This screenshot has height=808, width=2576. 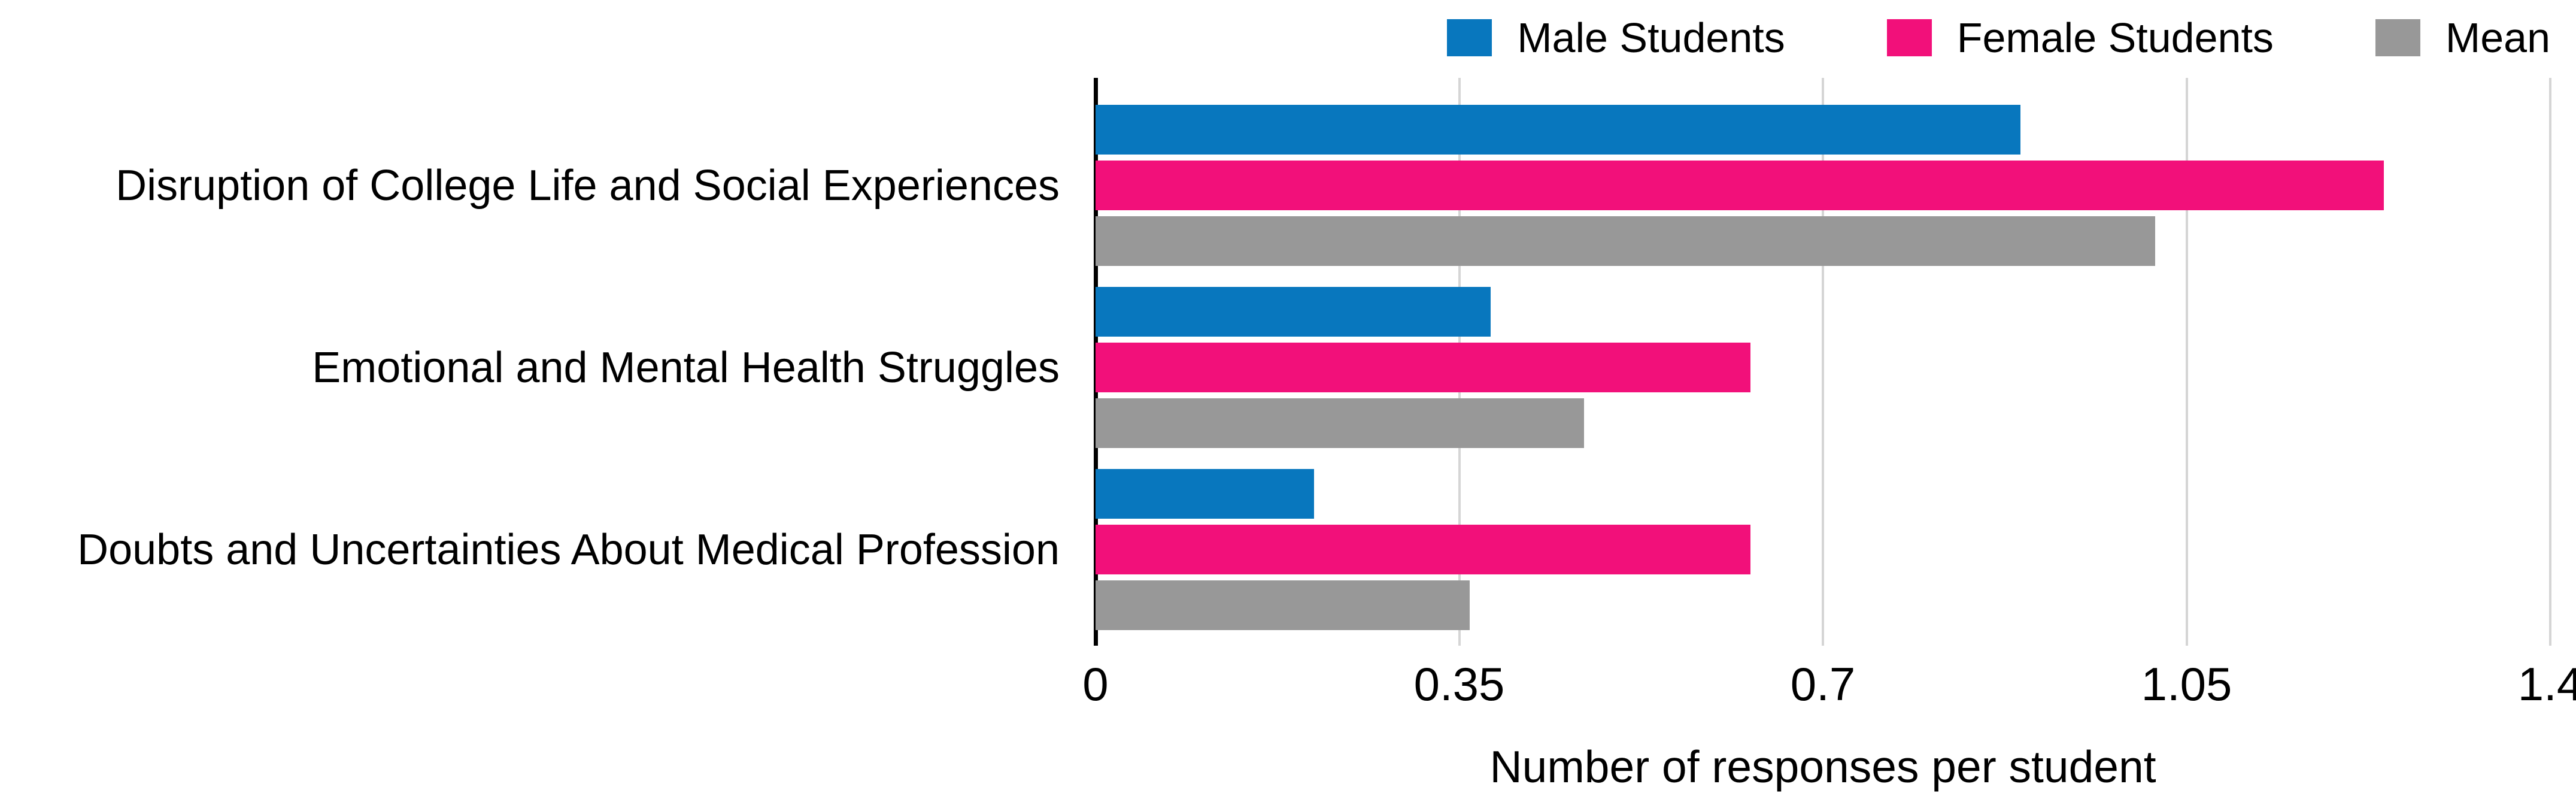 I want to click on x-tick-0: 0, so click(x=1095, y=684).